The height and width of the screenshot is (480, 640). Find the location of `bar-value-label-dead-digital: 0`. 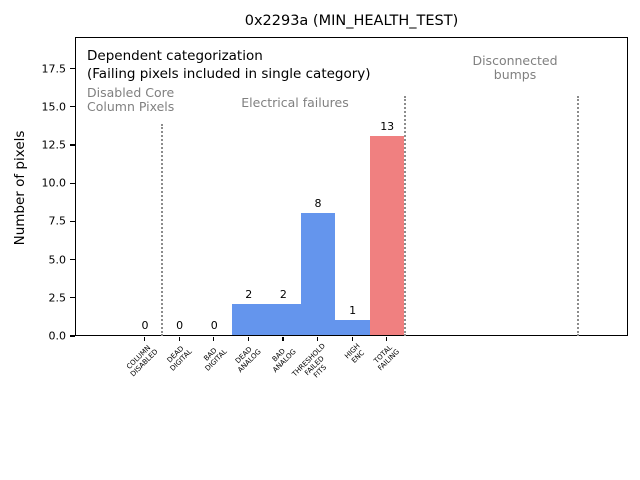

bar-value-label-dead-digital: 0 is located at coordinates (180, 325).